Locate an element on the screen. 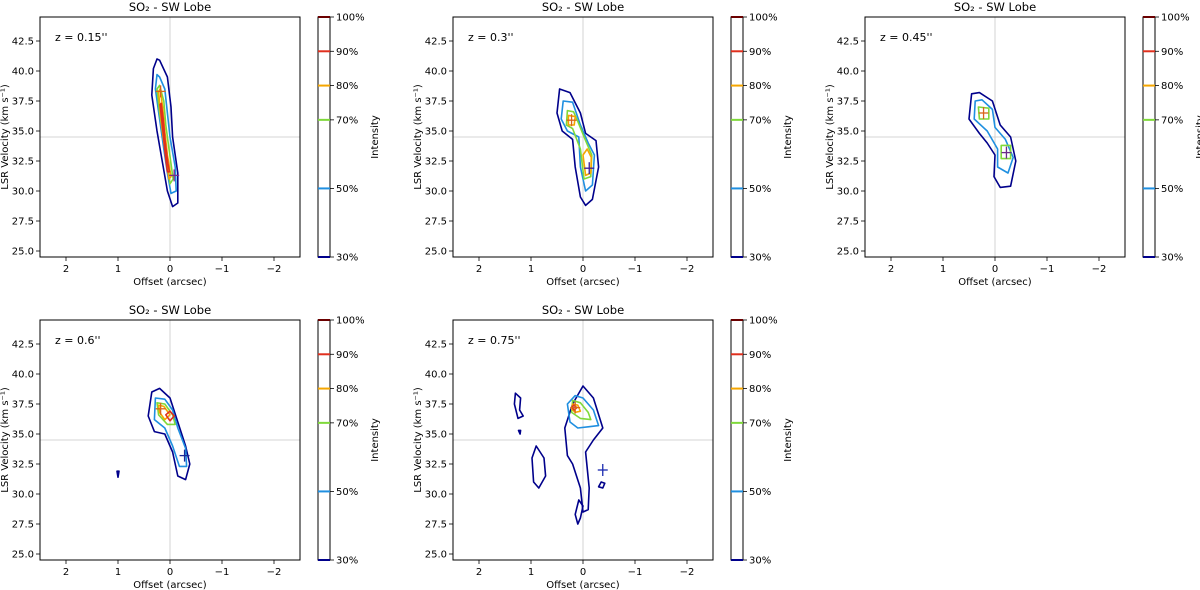  x-tick-label: −2 is located at coordinates (274, 269).